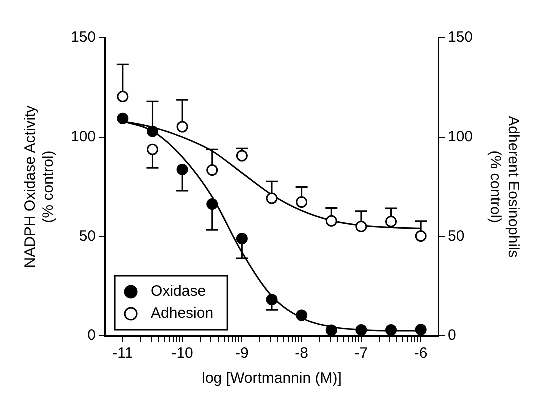 This screenshot has height=416, width=544. I want to click on y2-tick-label: 150, so click(461, 37).